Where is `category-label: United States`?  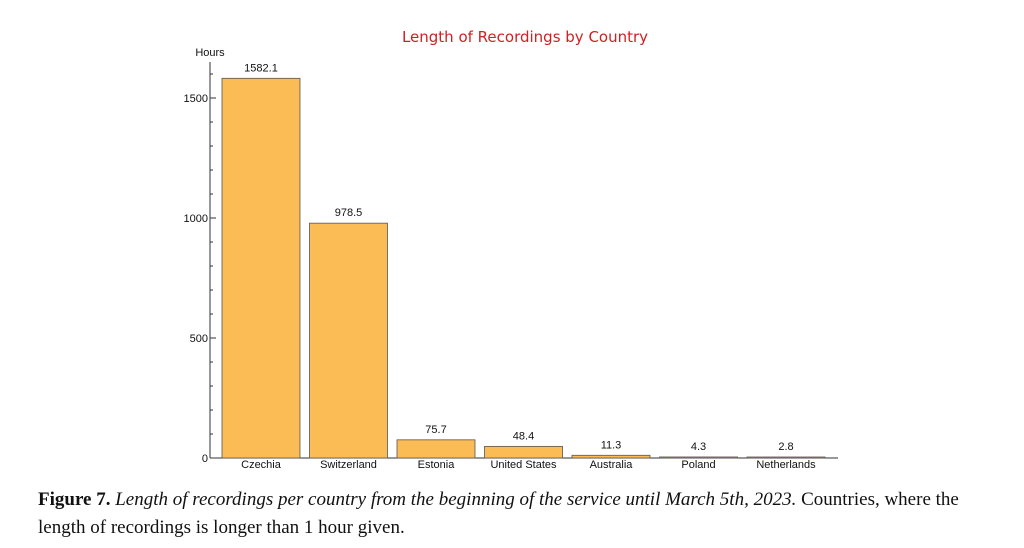 category-label: United States is located at coordinates (523, 465).